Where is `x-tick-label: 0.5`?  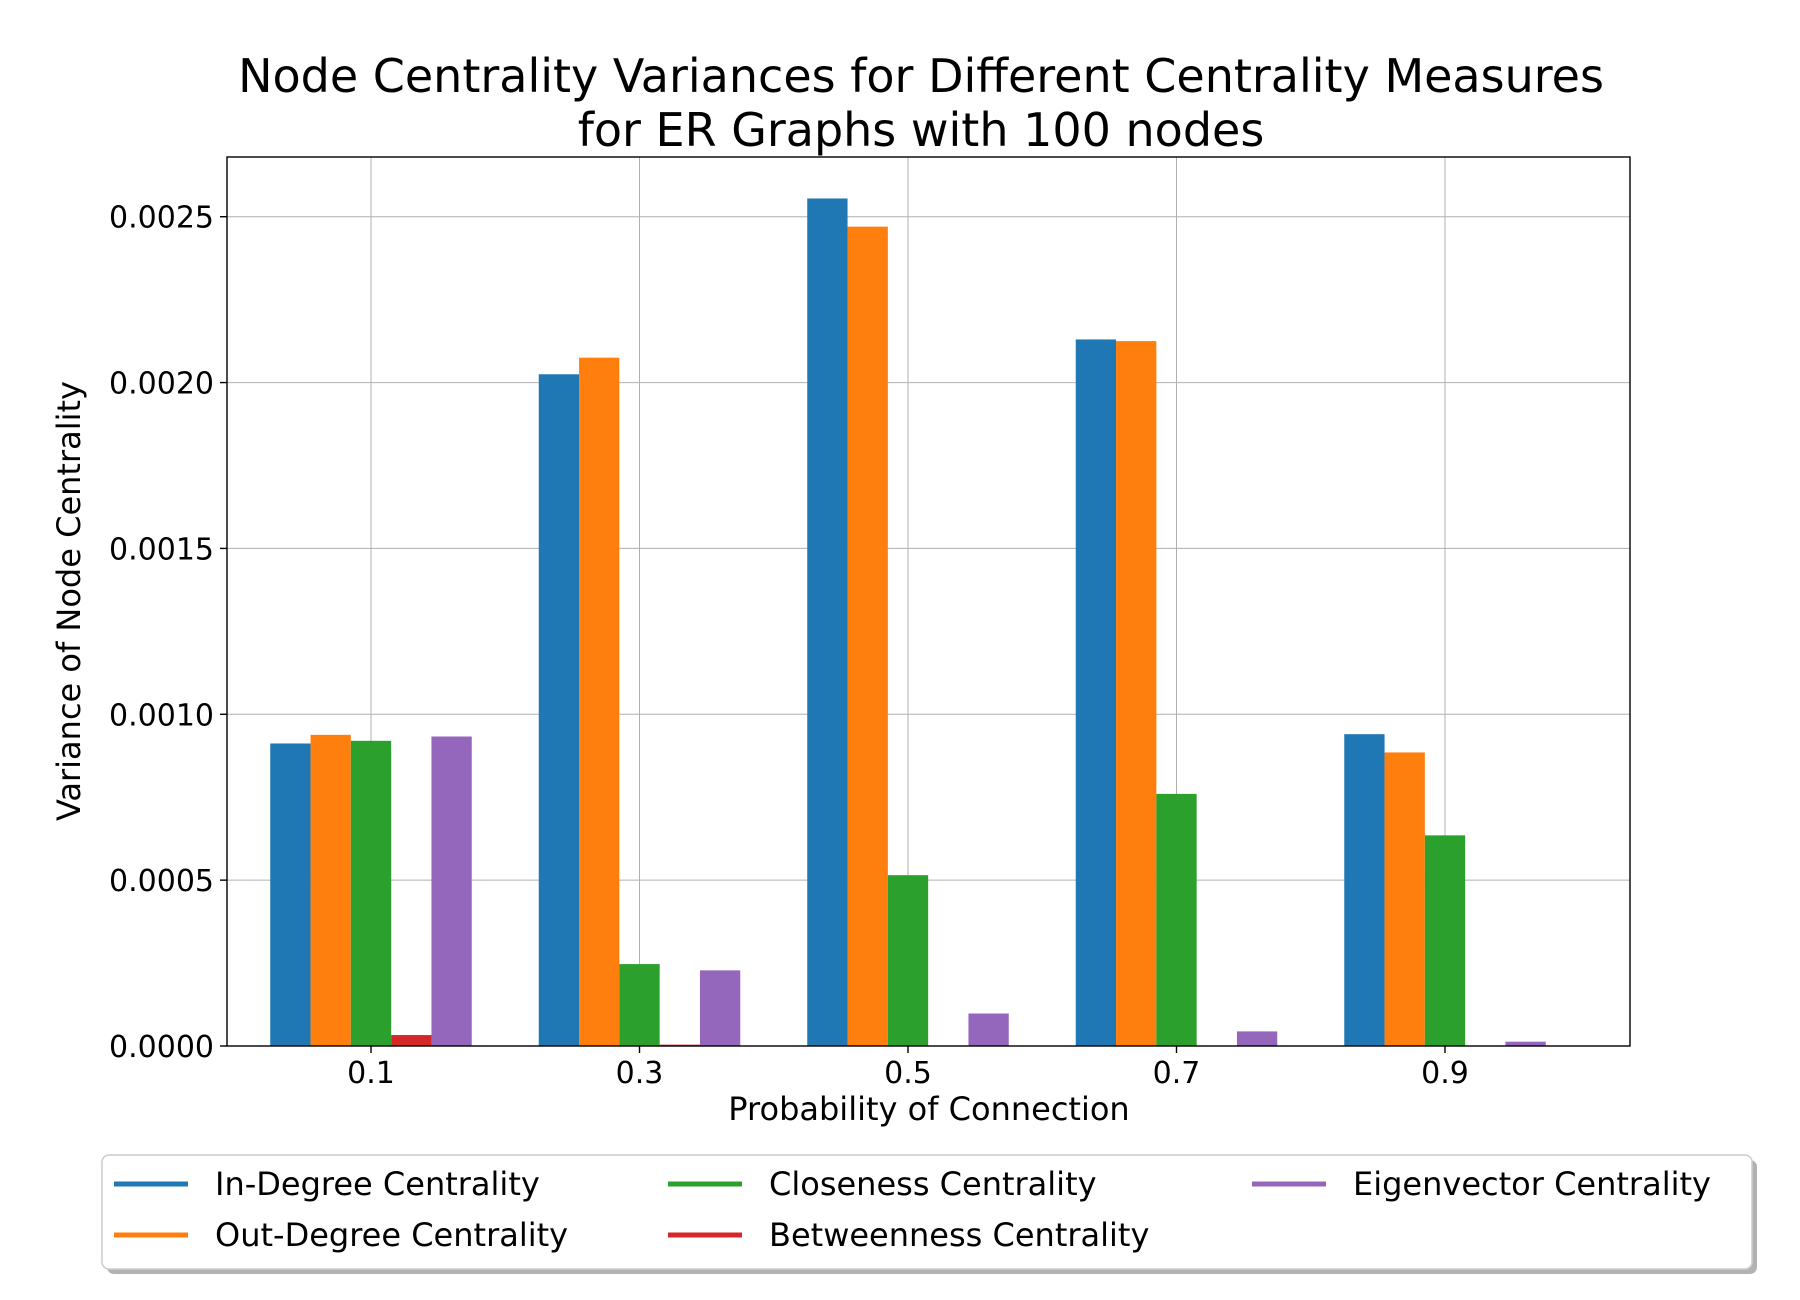
x-tick-label: 0.5 is located at coordinates (908, 1073).